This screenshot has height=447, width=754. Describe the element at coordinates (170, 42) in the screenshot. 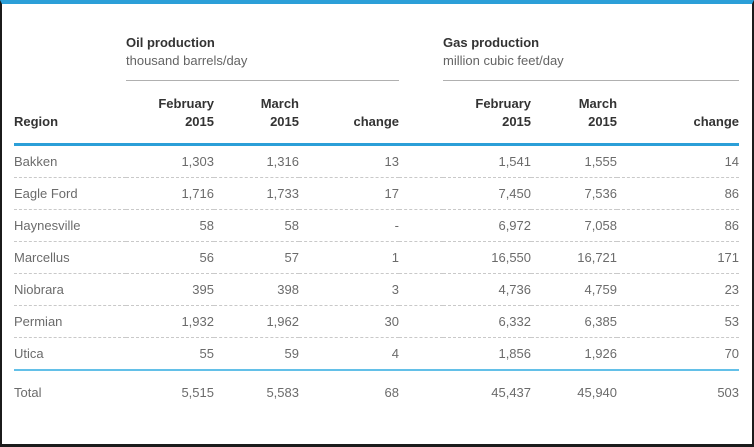

I see `oil-production-title: Oil production` at that location.